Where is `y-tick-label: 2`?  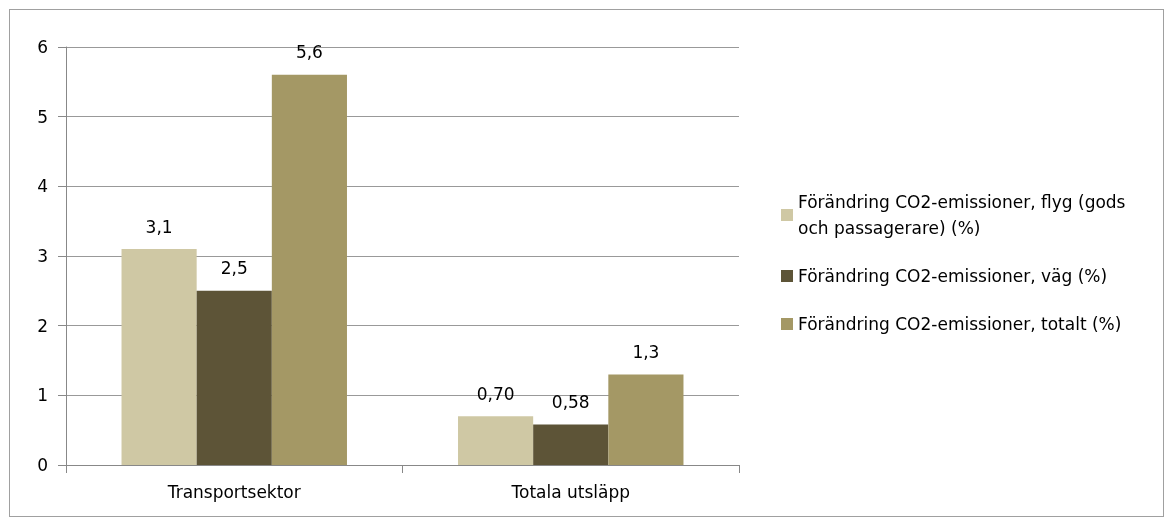 y-tick-label: 2 is located at coordinates (42, 325).